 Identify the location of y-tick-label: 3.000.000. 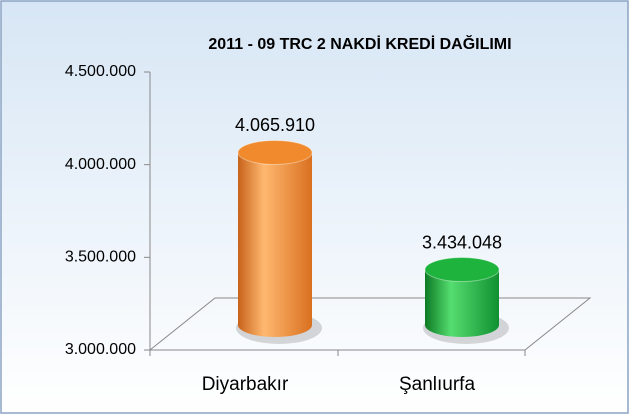
(100, 349).